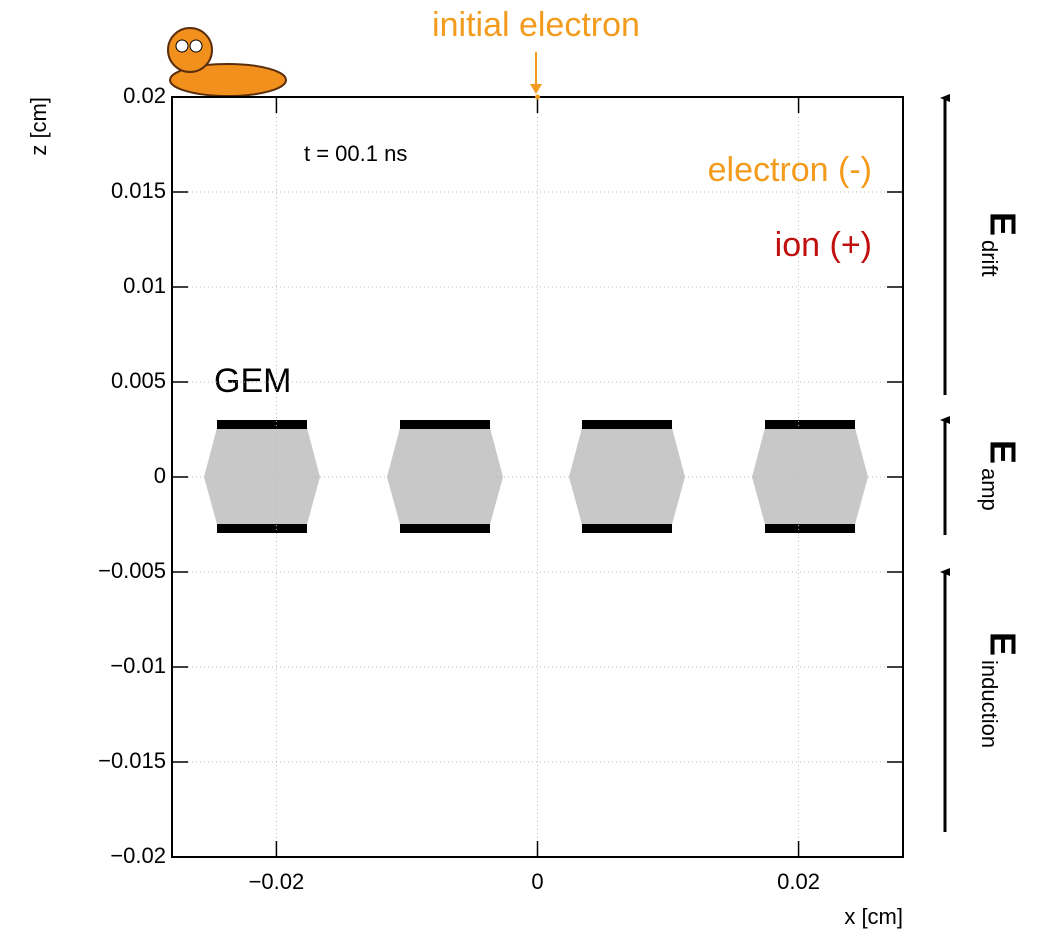 Image resolution: width=1043 pixels, height=941 pixels. What do you see at coordinates (38, 126) in the screenshot?
I see `y-axis-label: z [cm]` at bounding box center [38, 126].